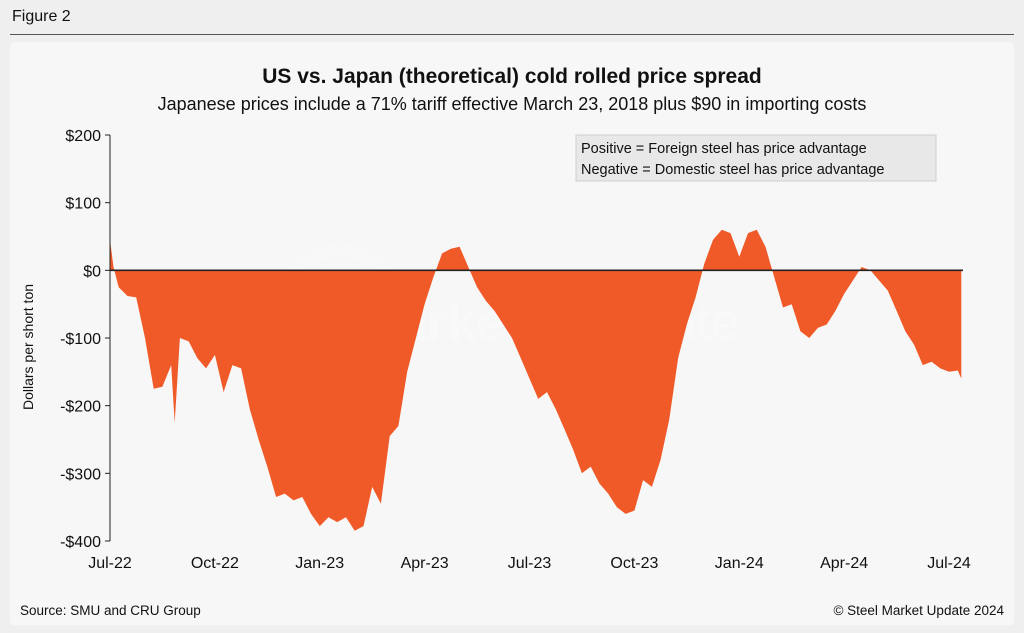 This screenshot has height=633, width=1024. What do you see at coordinates (425, 563) in the screenshot?
I see `x-tick-label: Apr-23` at bounding box center [425, 563].